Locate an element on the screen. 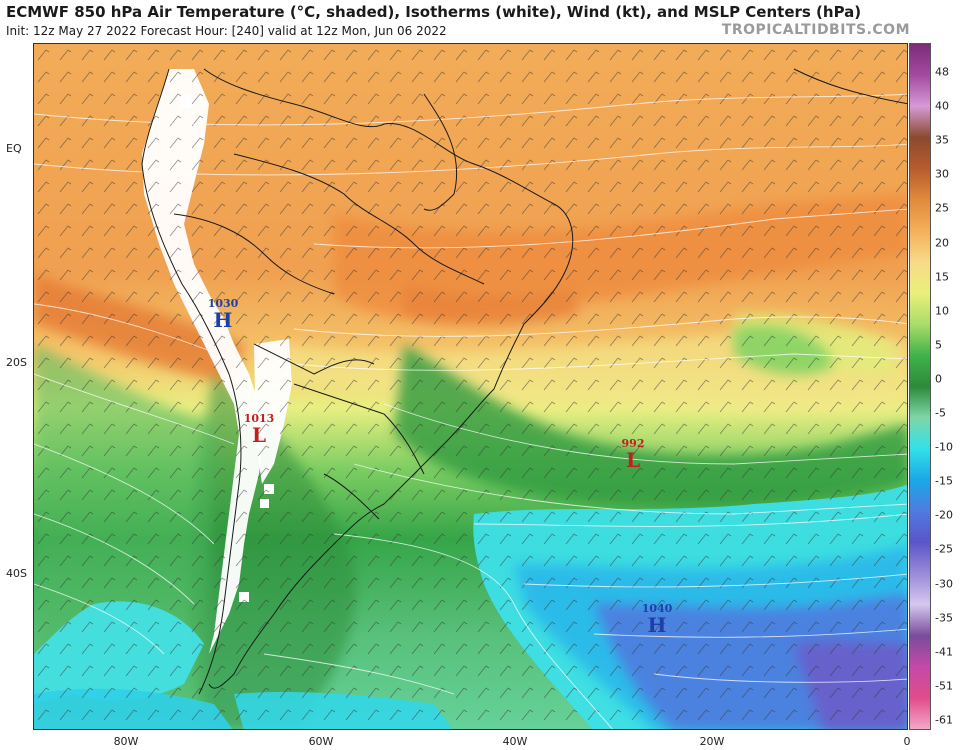  high-pressure-center: 1030 H is located at coordinates (223, 314).